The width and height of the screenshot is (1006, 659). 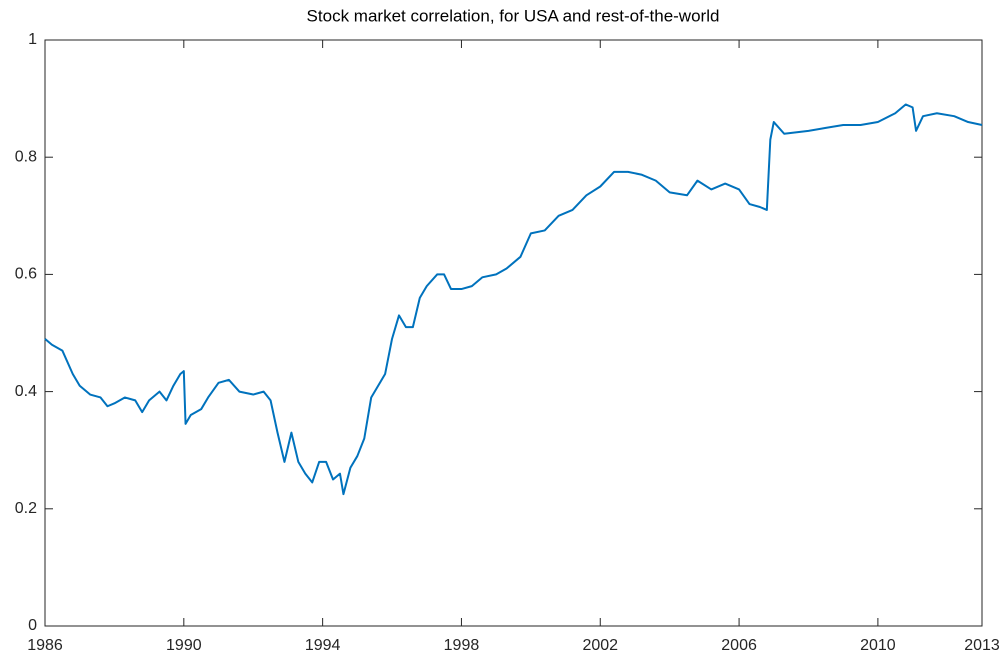 I want to click on y-tick-label: 0.6, so click(x=26, y=274).